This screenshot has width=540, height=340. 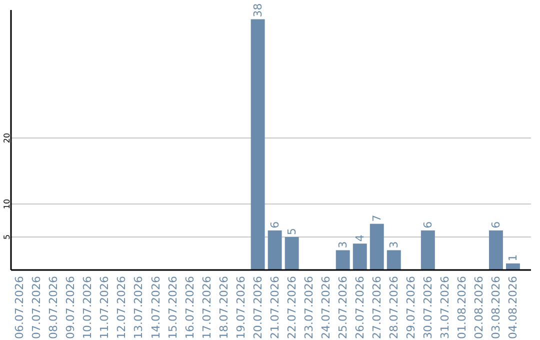 I want to click on x-tick-label: 25.07.2026, so click(x=343, y=307).